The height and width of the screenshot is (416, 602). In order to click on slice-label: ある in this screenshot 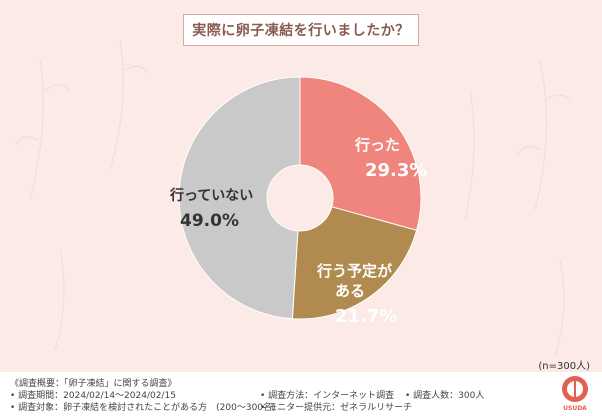, I will do `click(350, 291)`.